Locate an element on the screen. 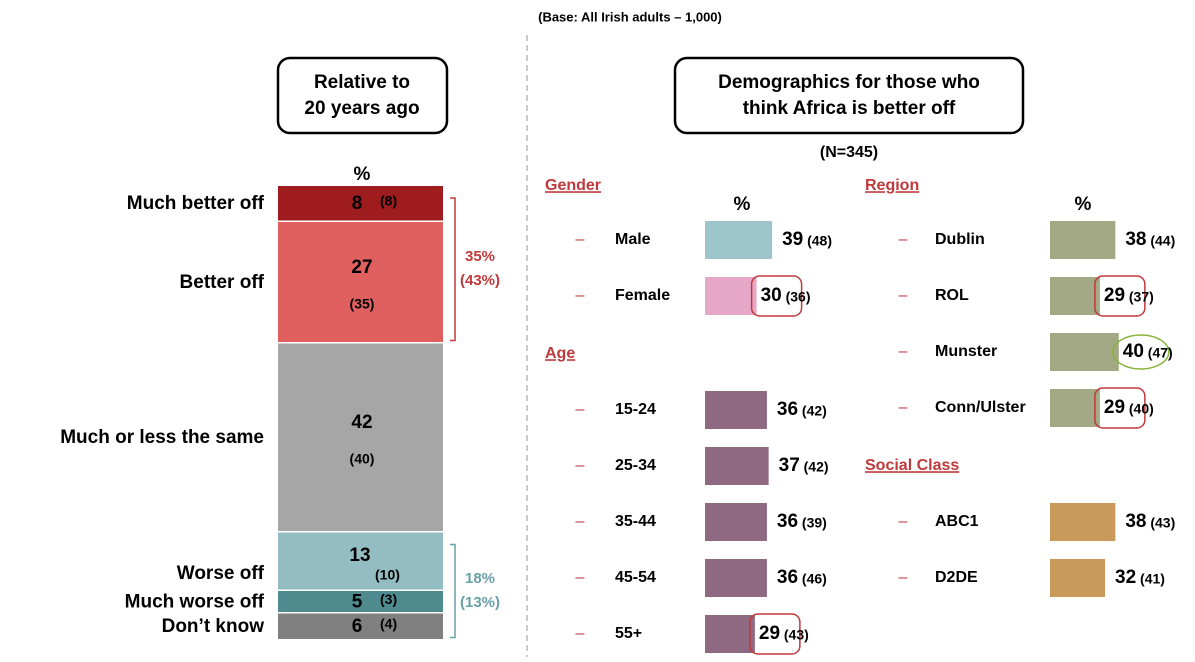 The image size is (1195, 662). previous-label: (36) is located at coordinates (798, 297).